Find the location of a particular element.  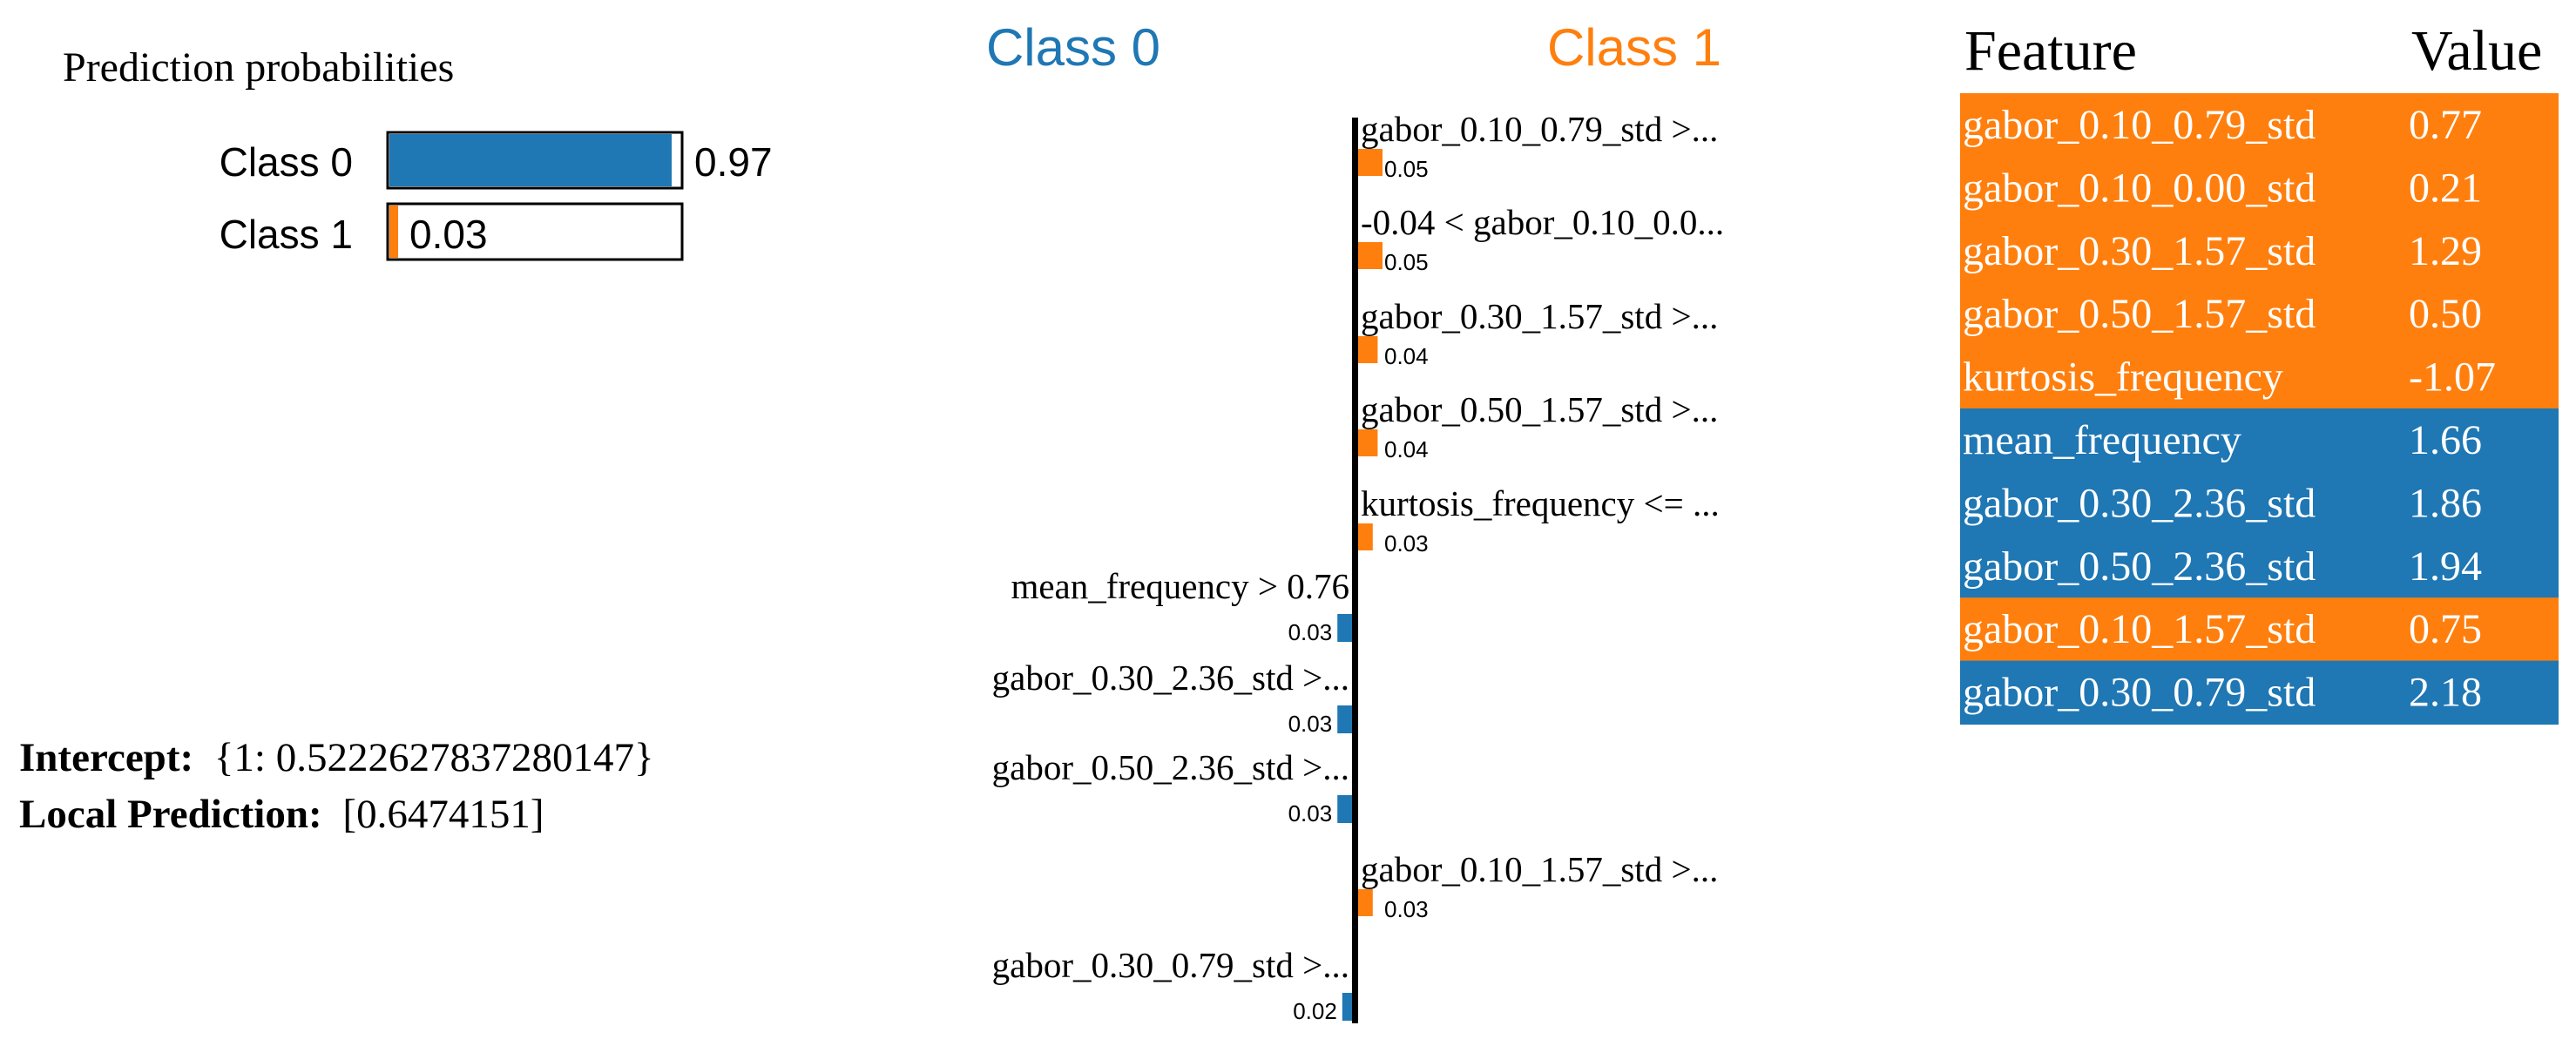

local-prediction-line: Local Prediction: [0.6474151] is located at coordinates (281, 814).